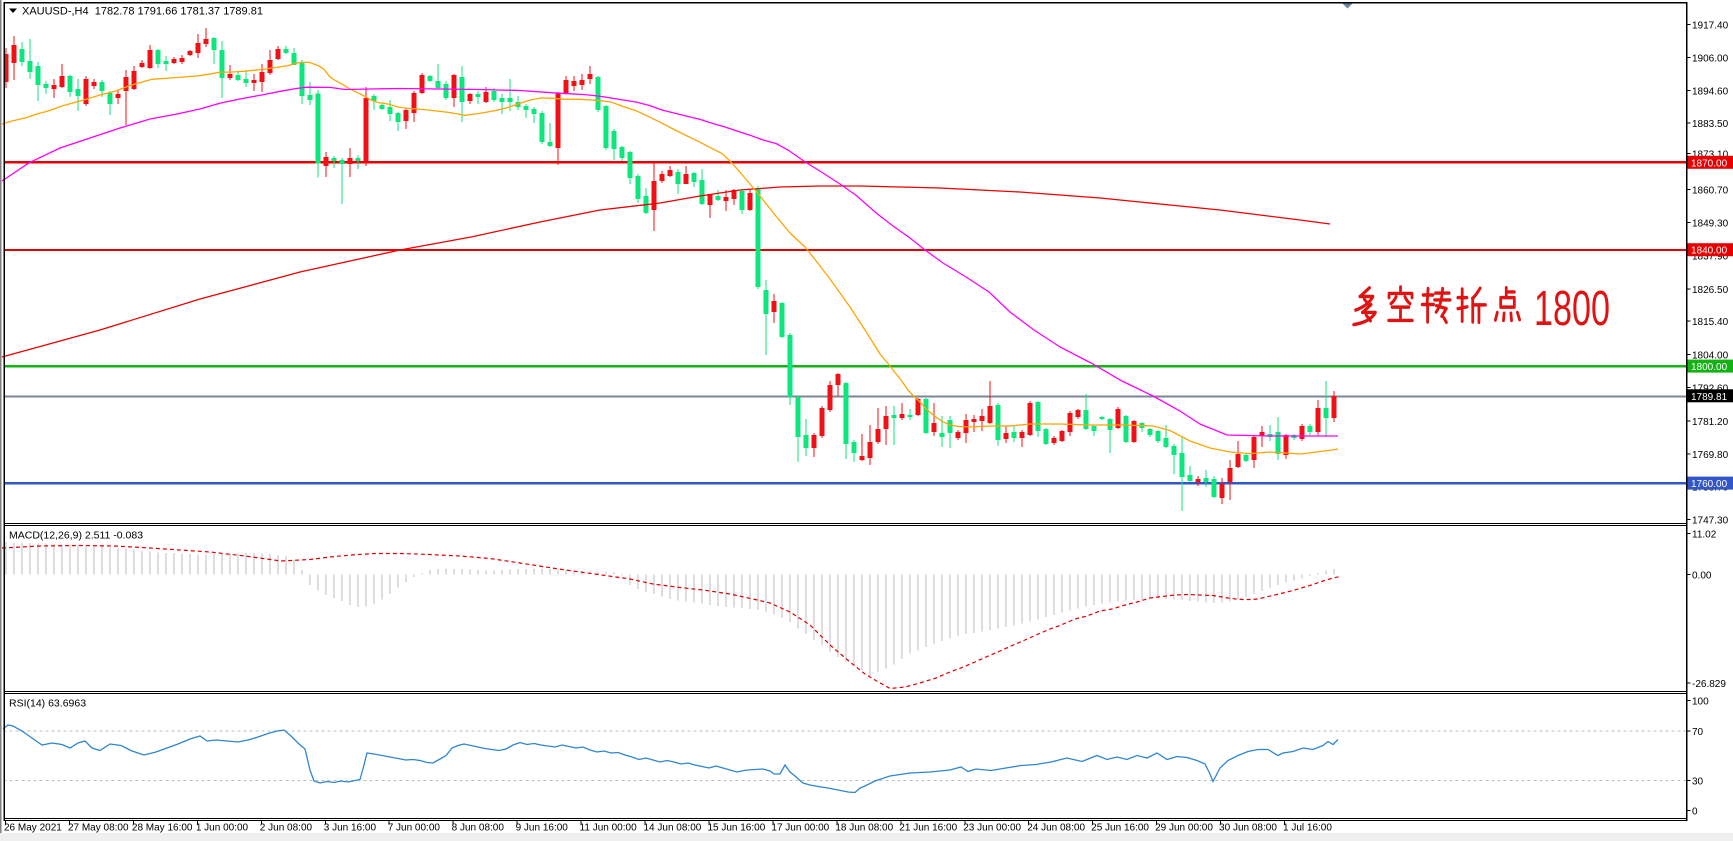 The height and width of the screenshot is (841, 1733). Describe the element at coordinates (478, 828) in the screenshot. I see `svg-text: 8 Jun 08:00` at that location.